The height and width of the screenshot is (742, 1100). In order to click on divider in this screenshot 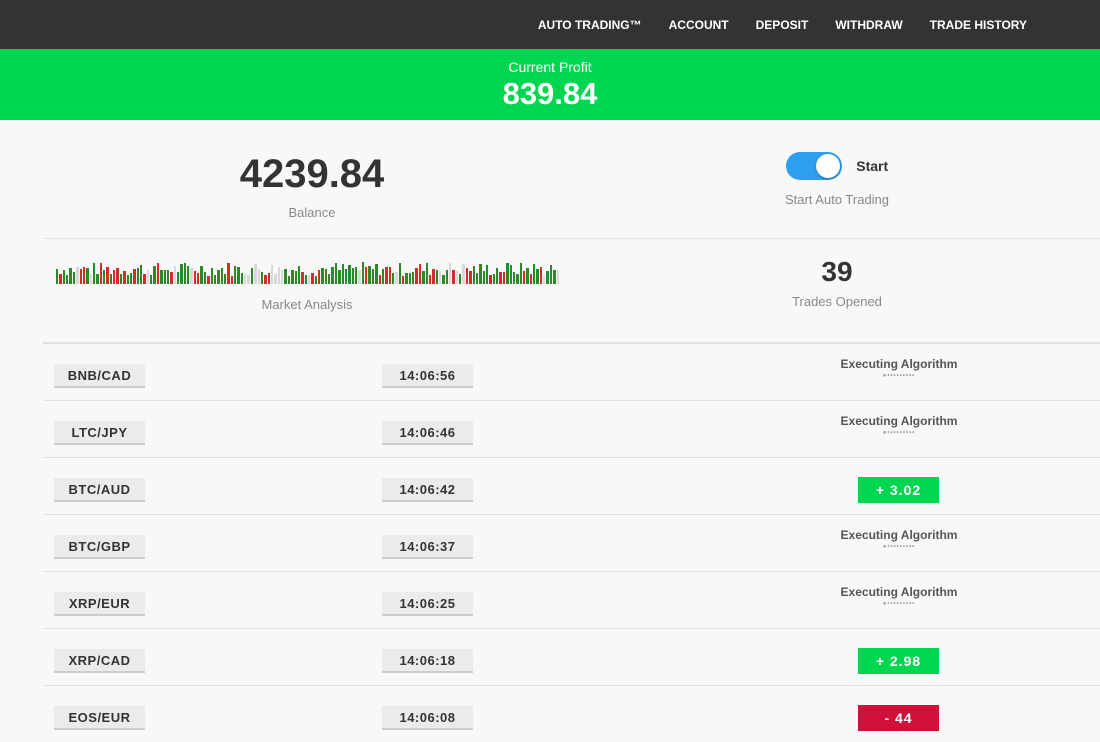, I will do `click(571, 238)`.